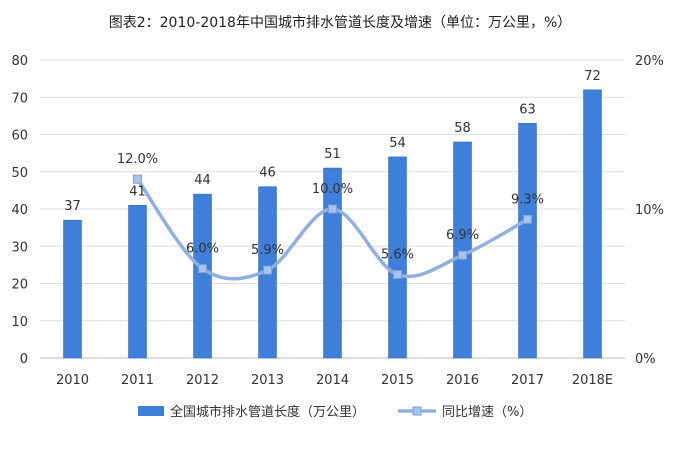 This screenshot has height=473, width=680. I want to click on bar-label: 63, so click(527, 109).